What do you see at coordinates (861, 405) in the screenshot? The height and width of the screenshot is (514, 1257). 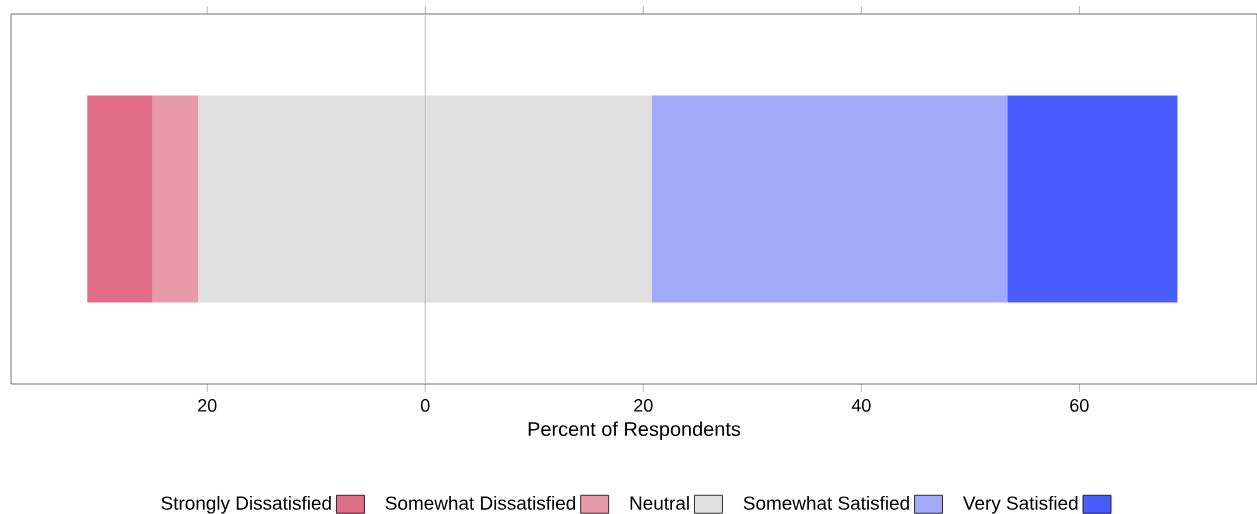 I see `x-tick-label: 40` at bounding box center [861, 405].